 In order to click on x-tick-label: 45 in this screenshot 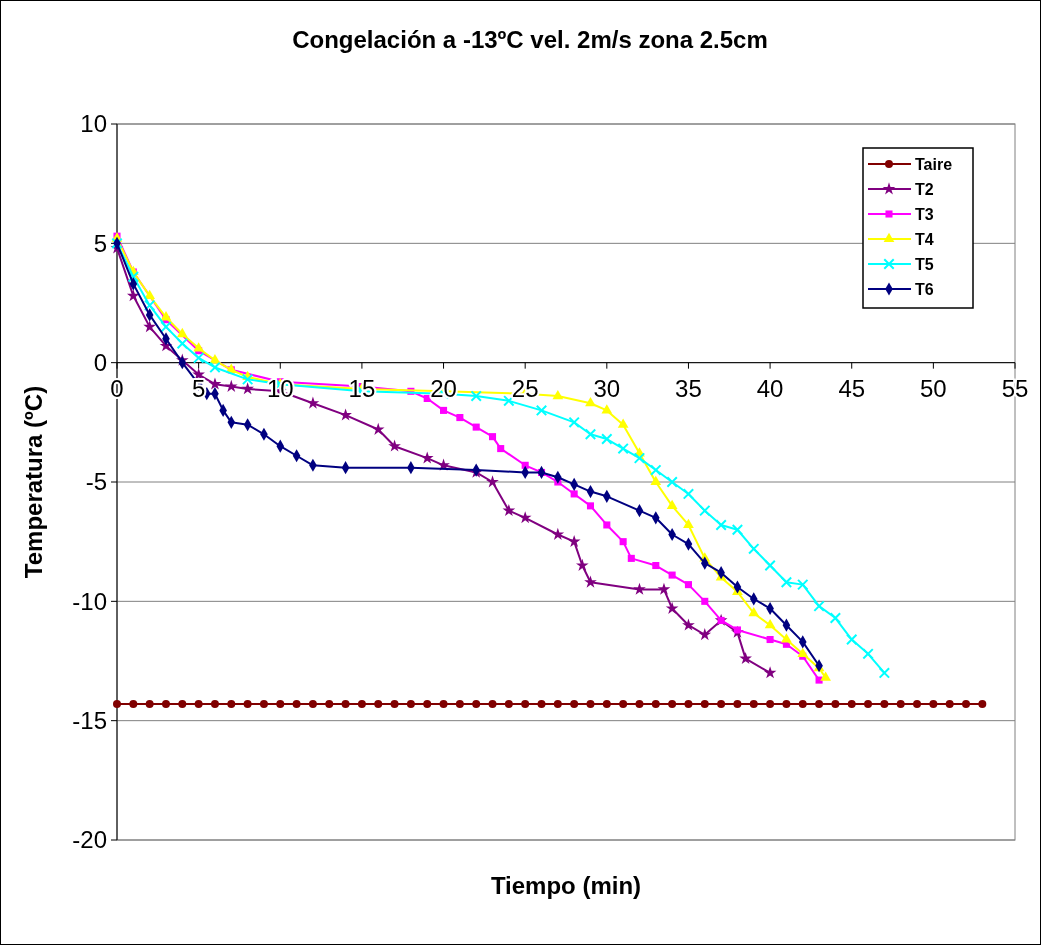, I will do `click(852, 388)`.